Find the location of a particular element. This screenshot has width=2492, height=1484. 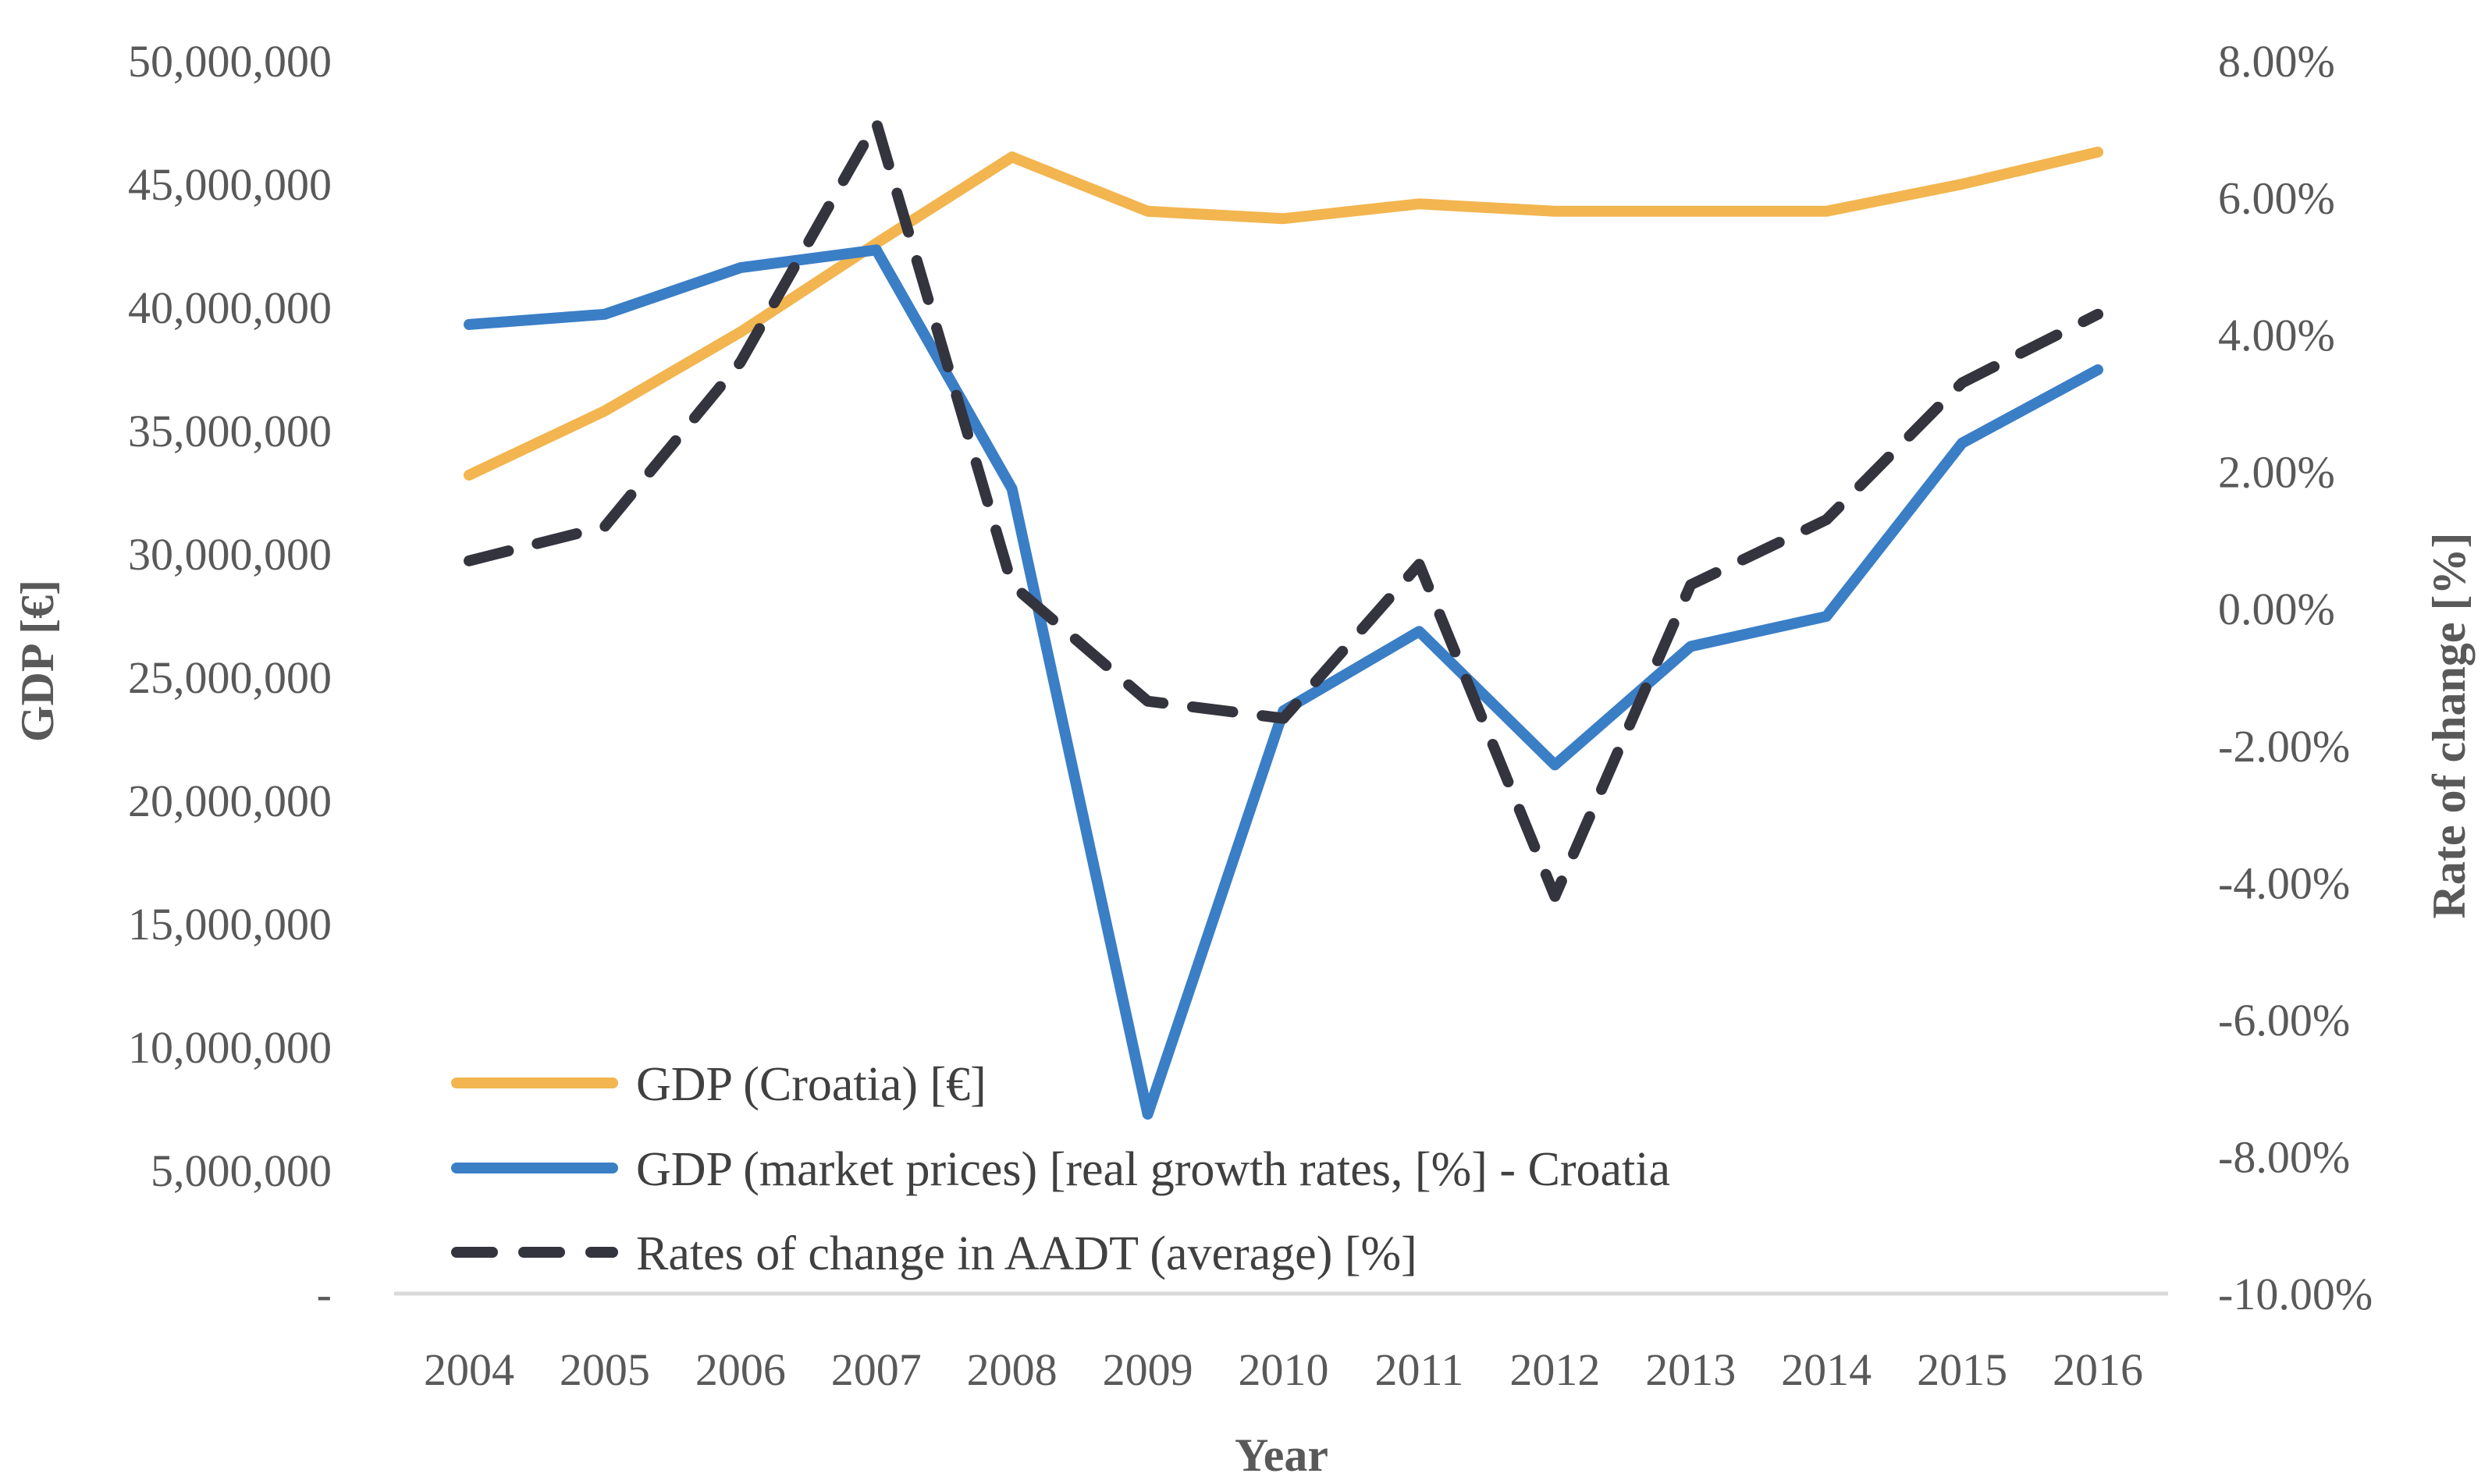

x-tick-label: 2015 is located at coordinates (1962, 1369).